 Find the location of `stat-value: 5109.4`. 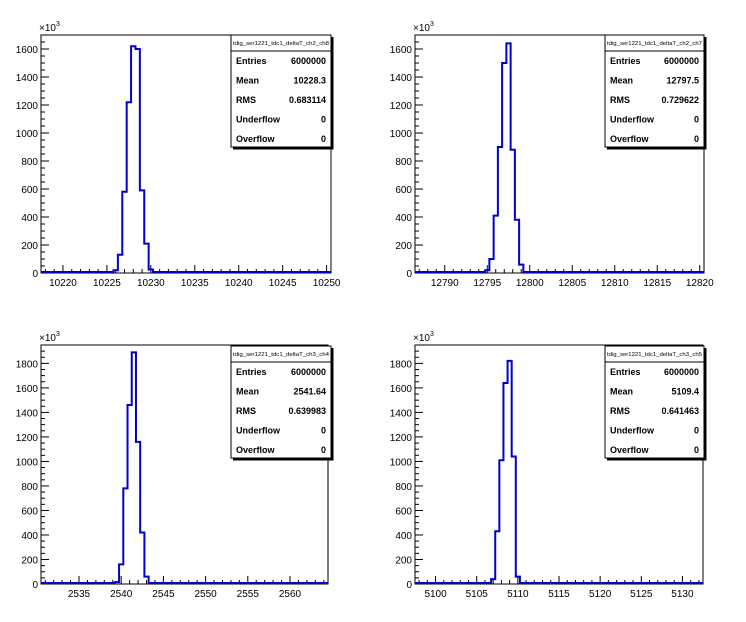

stat-value: 5109.4 is located at coordinates (685, 392).